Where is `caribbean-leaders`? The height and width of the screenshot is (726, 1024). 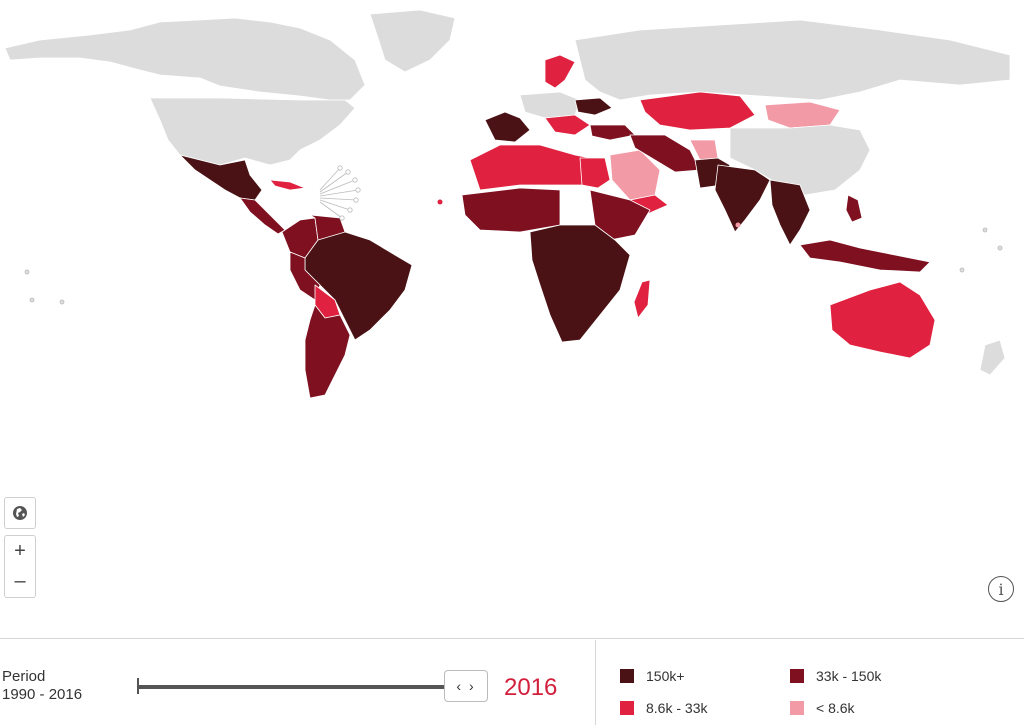 caribbean-leaders is located at coordinates (340, 193).